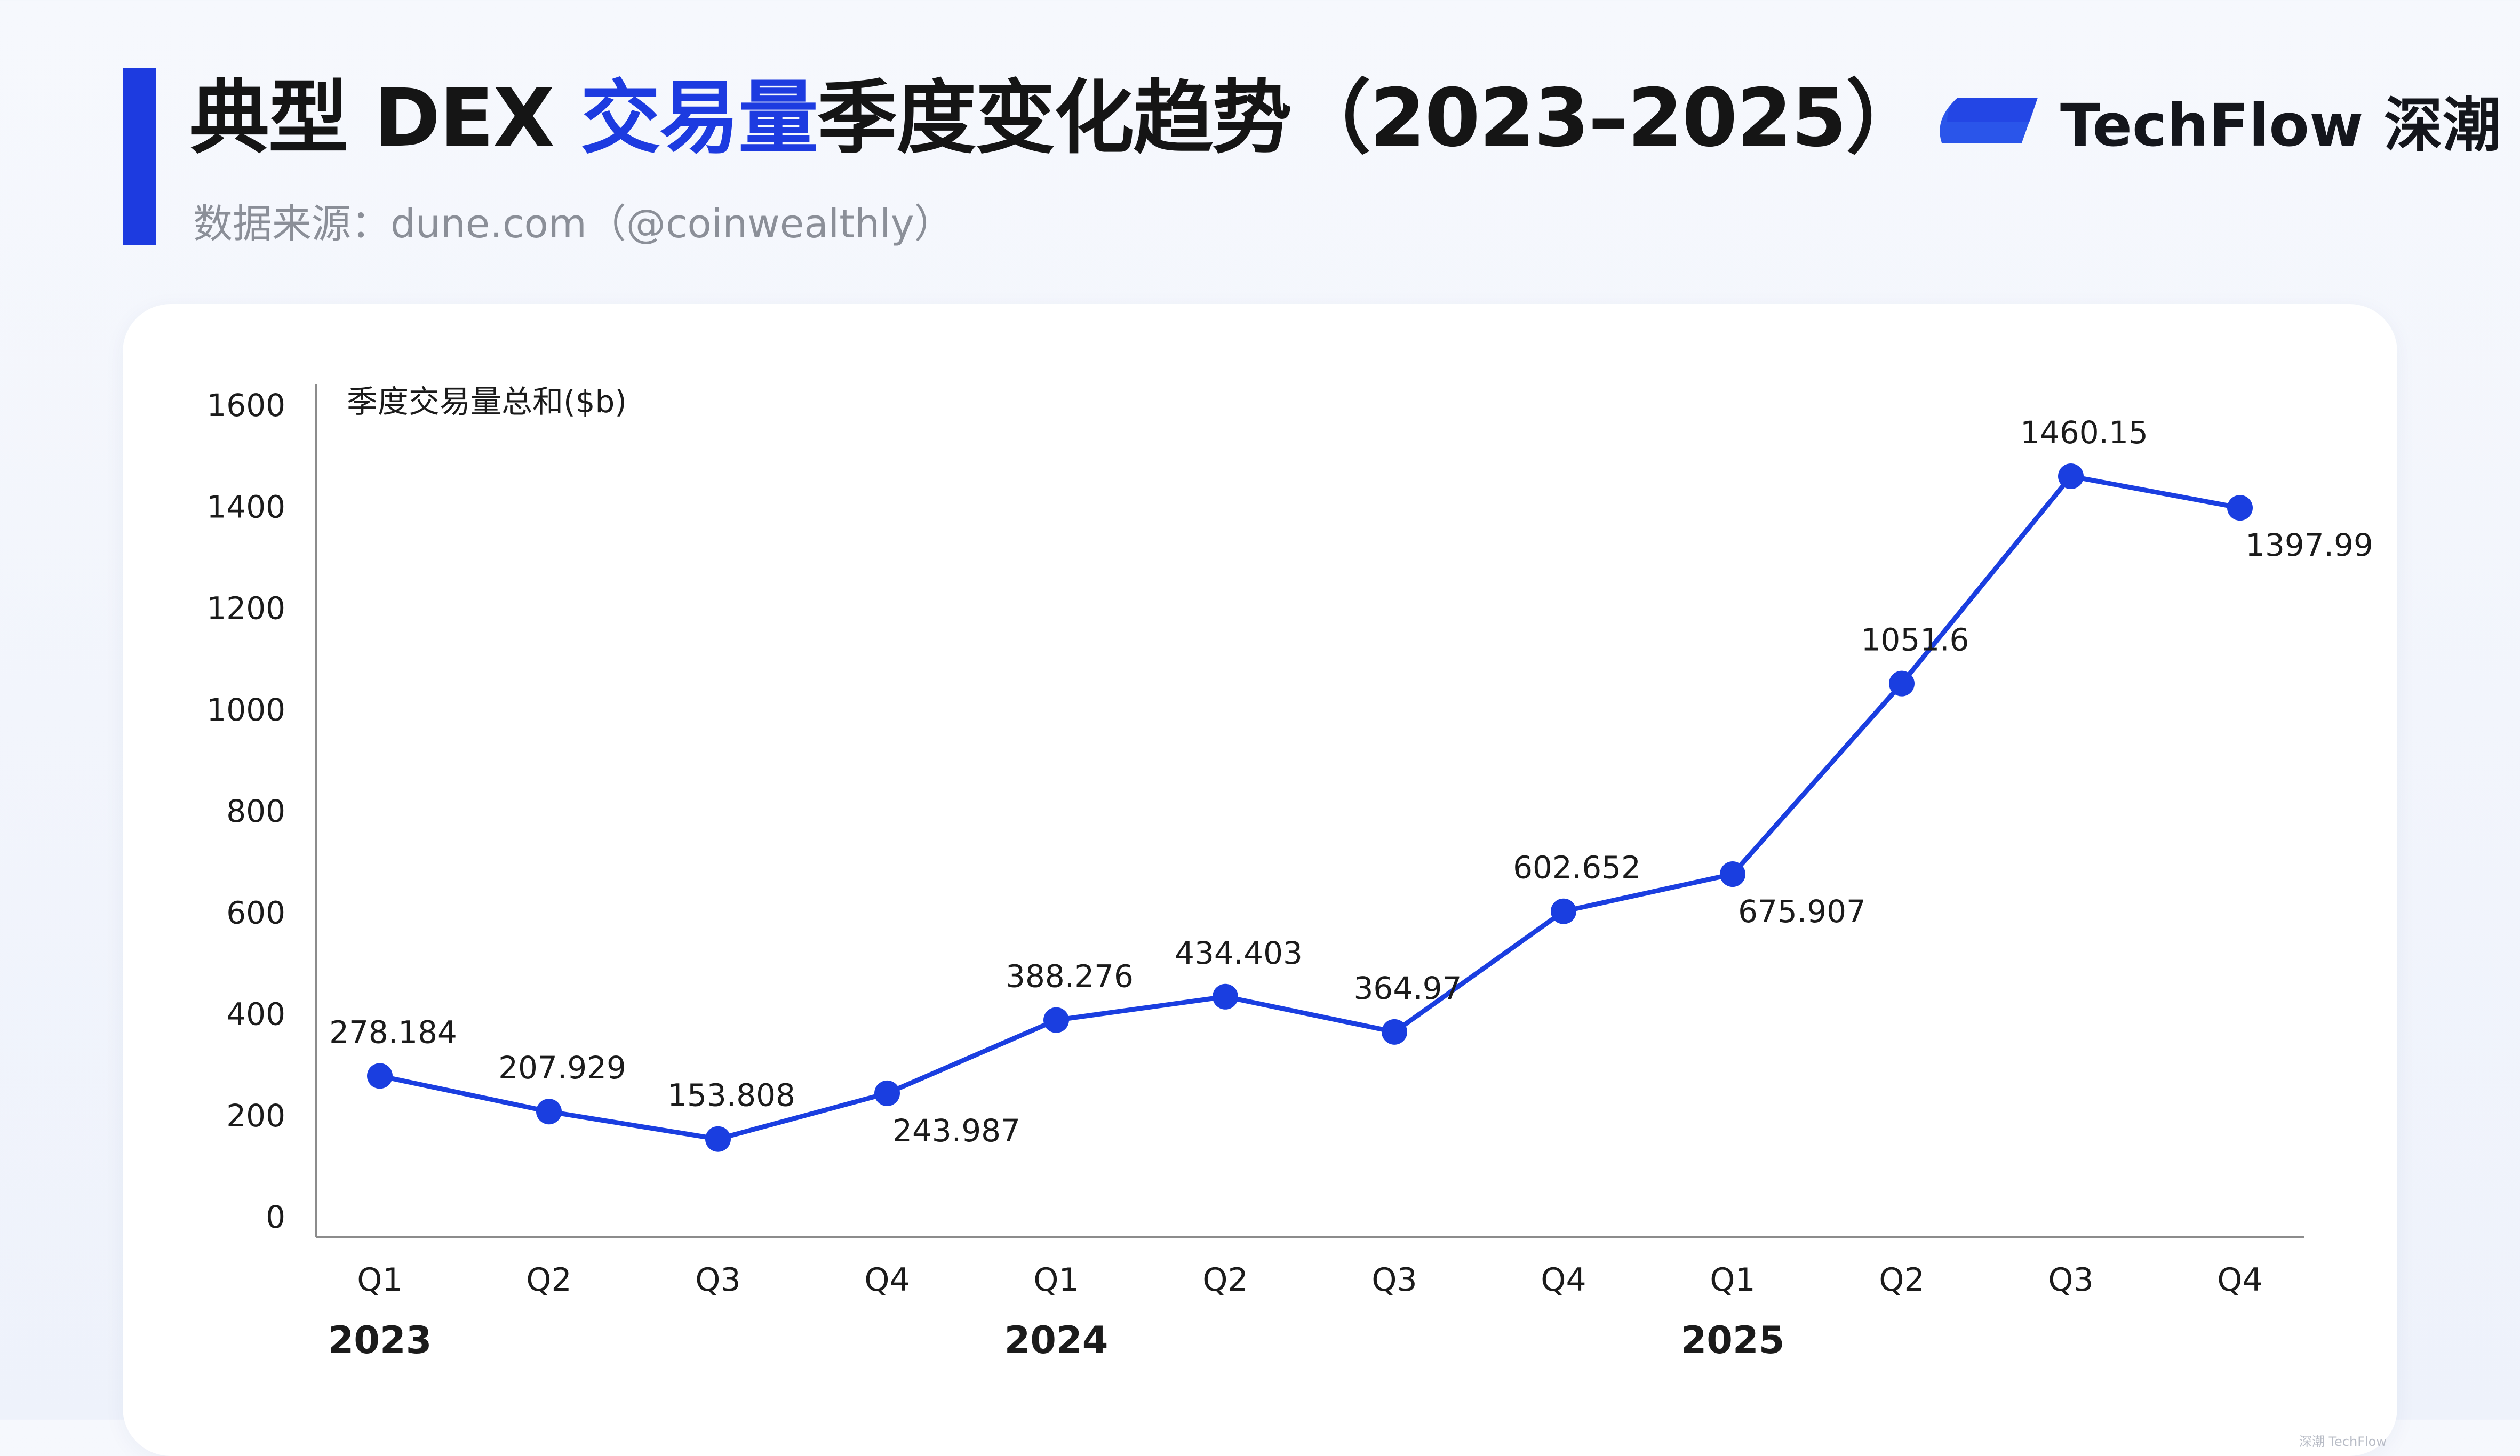 This screenshot has height=1456, width=2520. Describe the element at coordinates (2309, 545) in the screenshot. I see `data-label: 1397.99` at that location.